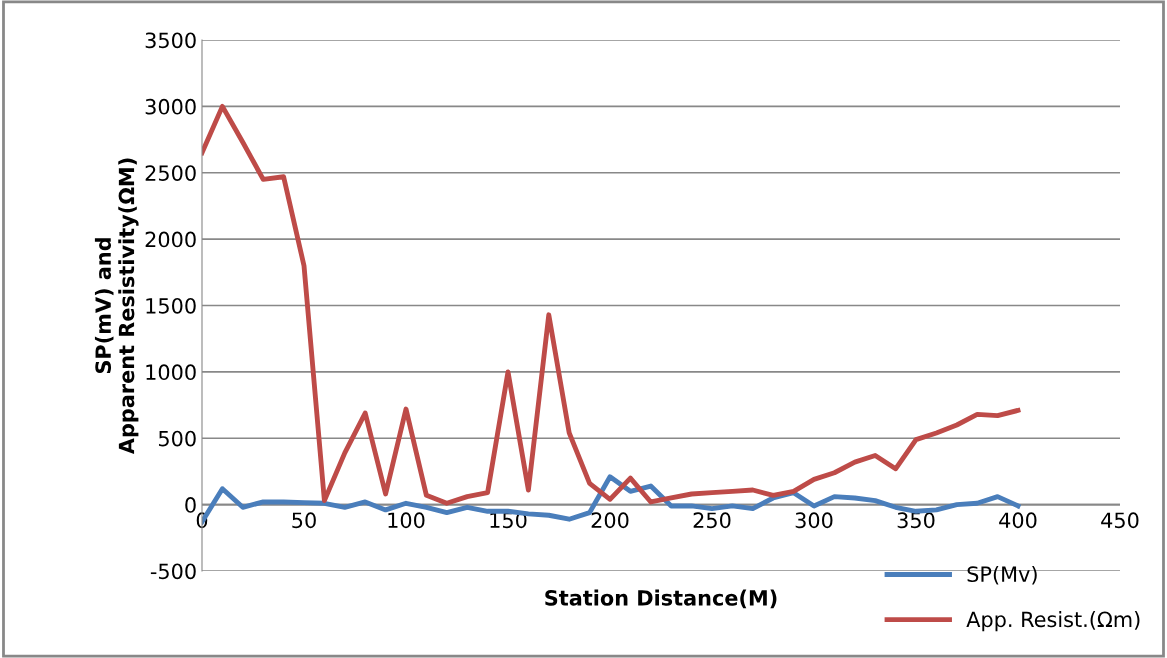 This screenshot has width=1167, height=658. Describe the element at coordinates (814, 520) in the screenshot. I see `x-tick-label: 300` at that location.